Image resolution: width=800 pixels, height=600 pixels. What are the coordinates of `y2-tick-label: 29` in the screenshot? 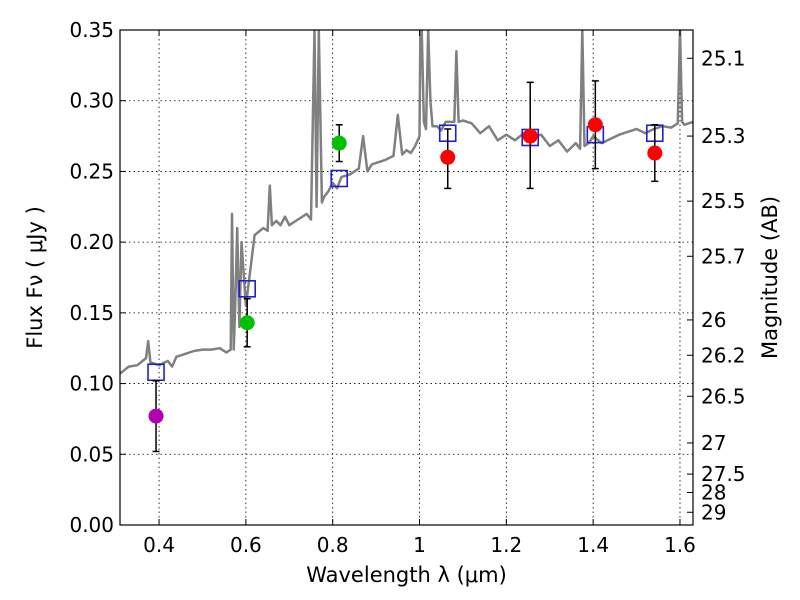 It's located at (713, 512).